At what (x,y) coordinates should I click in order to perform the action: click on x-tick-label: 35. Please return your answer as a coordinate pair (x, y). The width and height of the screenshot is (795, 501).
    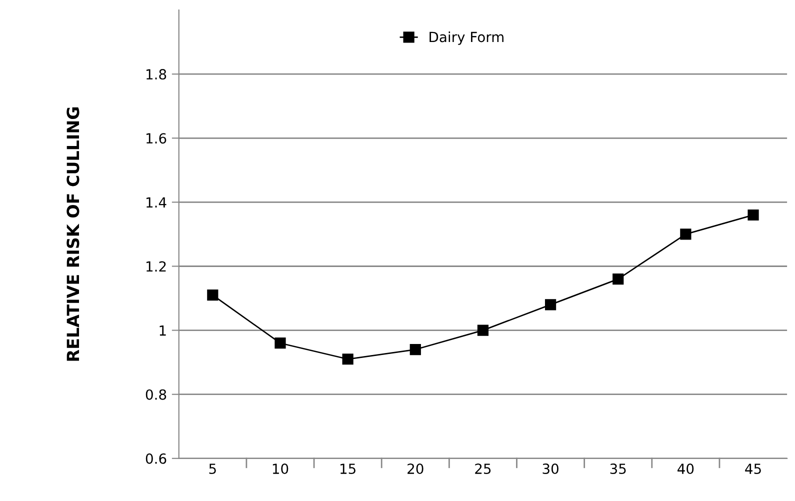
    Looking at the image, I should click on (618, 469).